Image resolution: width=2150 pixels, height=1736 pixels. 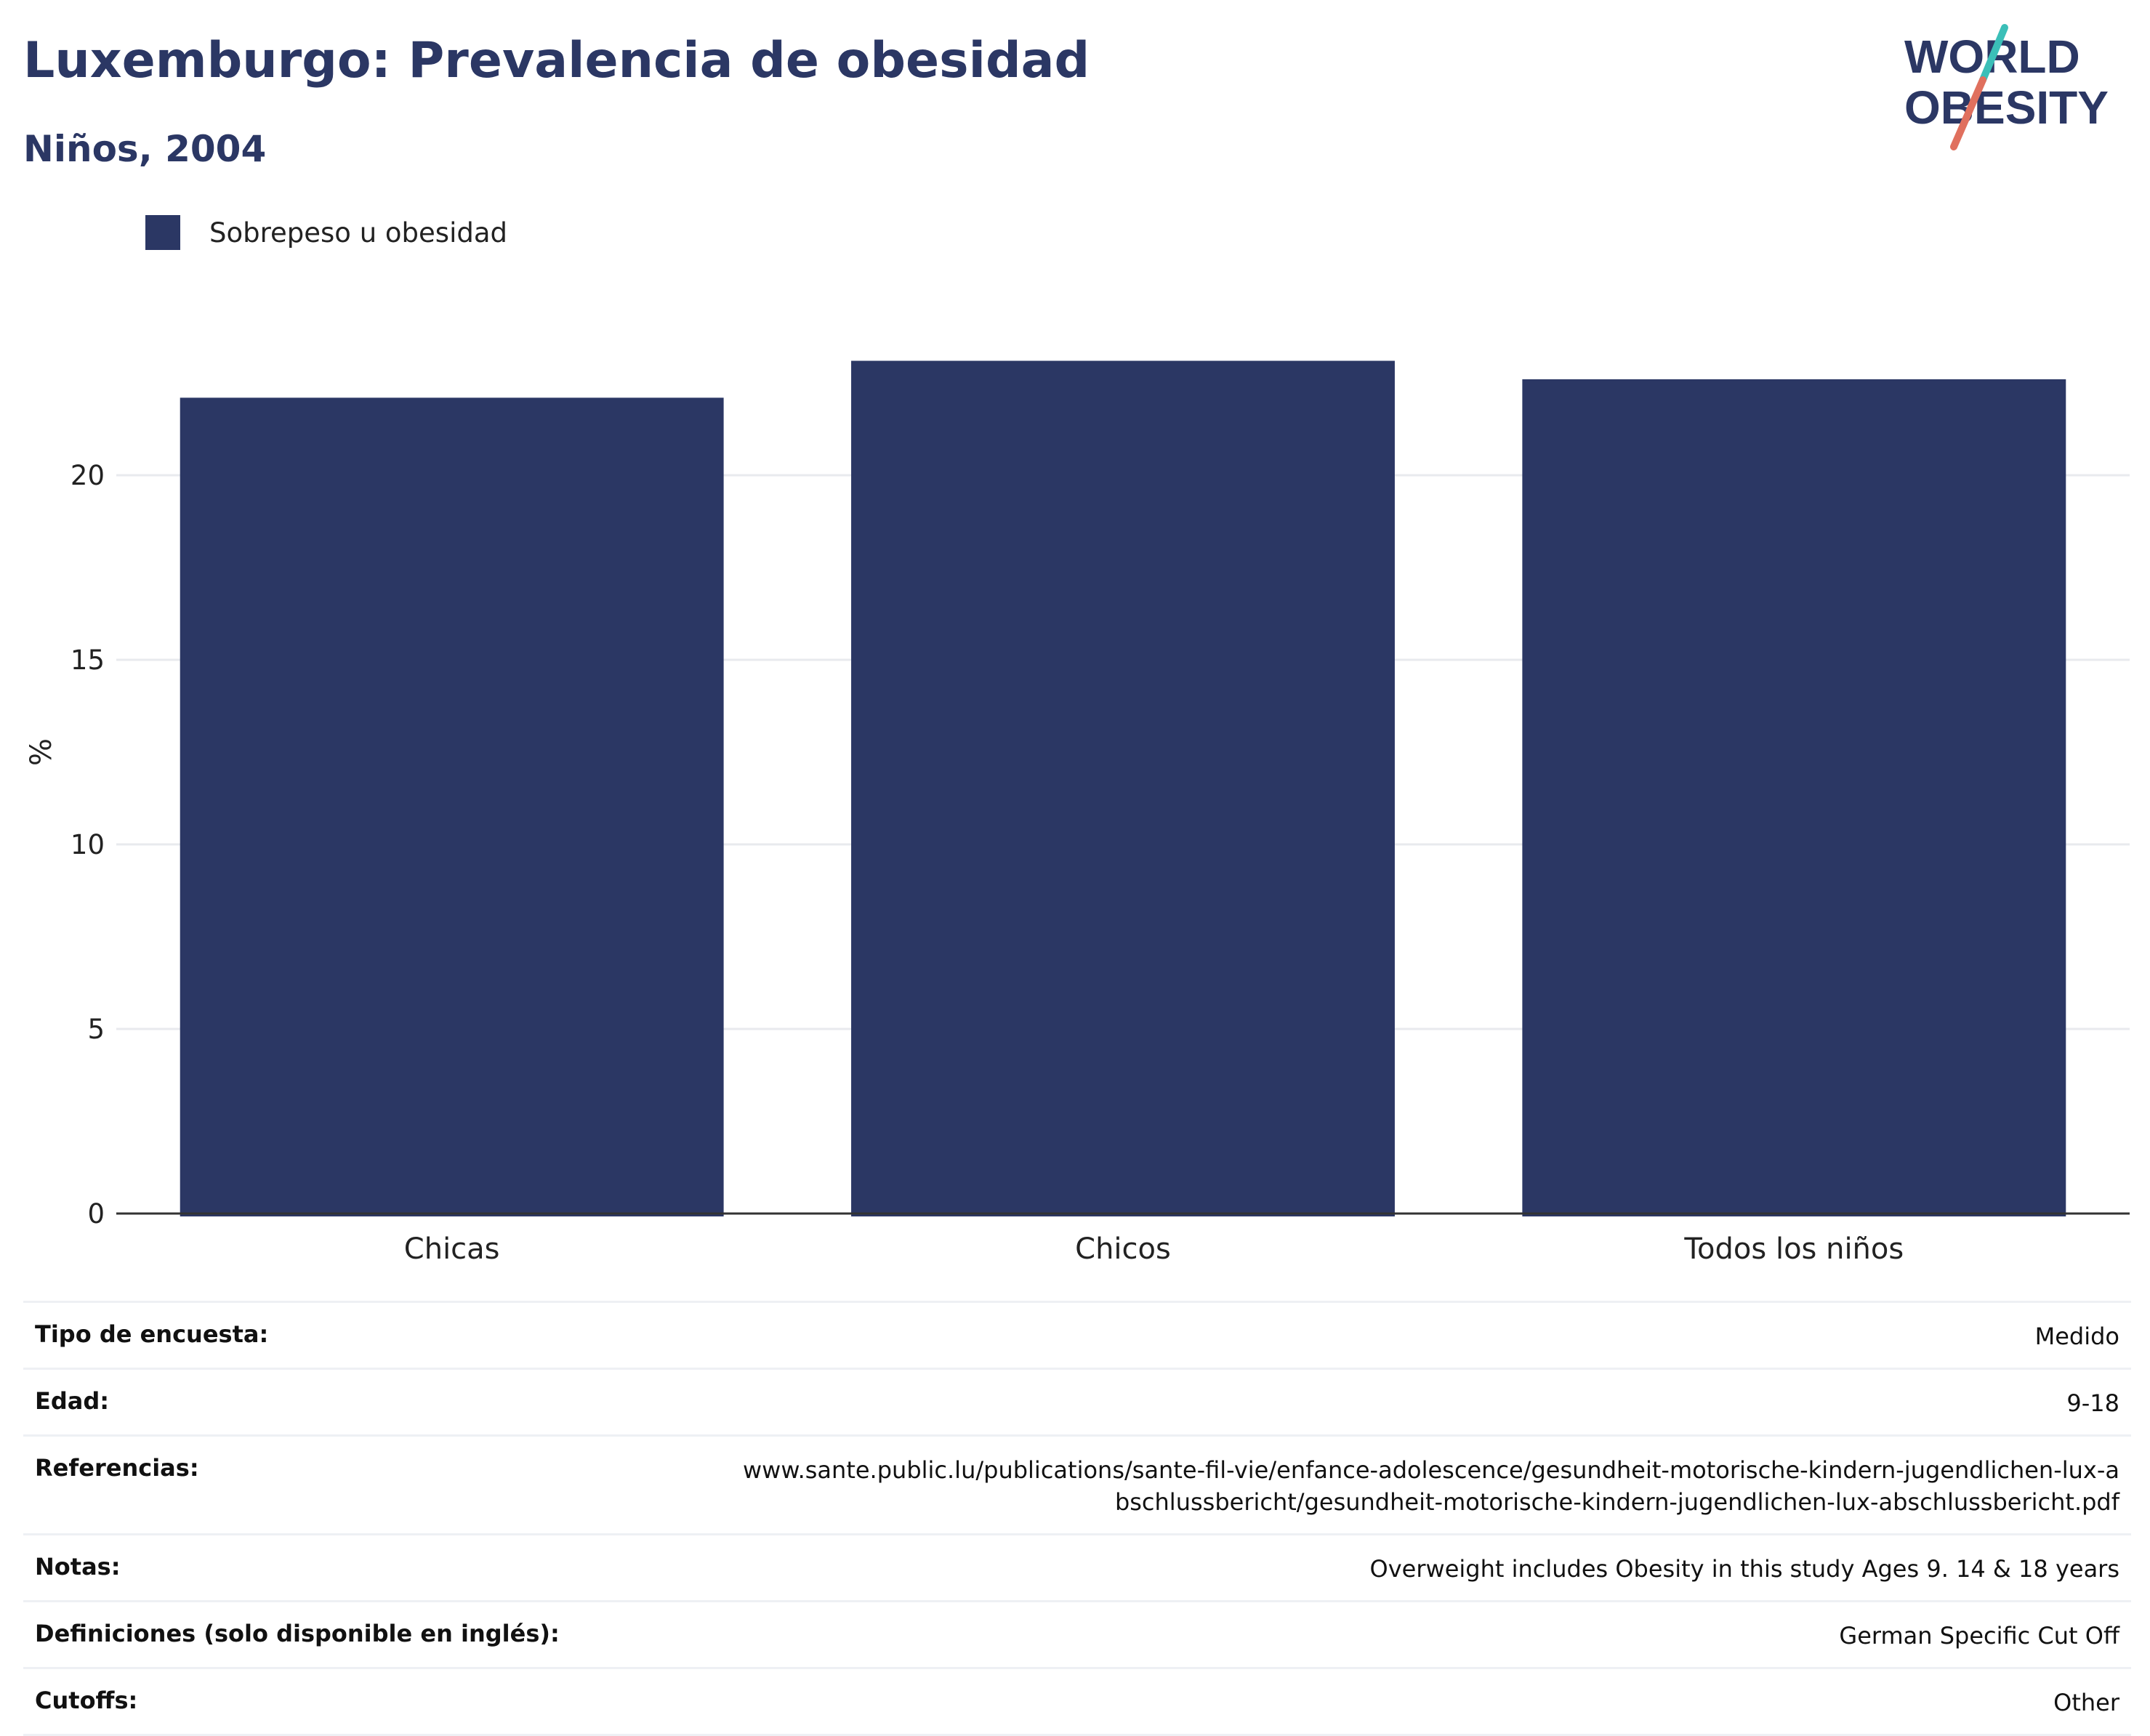 What do you see at coordinates (117, 1467) in the screenshot?
I see `metadata-label: Referencias:` at bounding box center [117, 1467].